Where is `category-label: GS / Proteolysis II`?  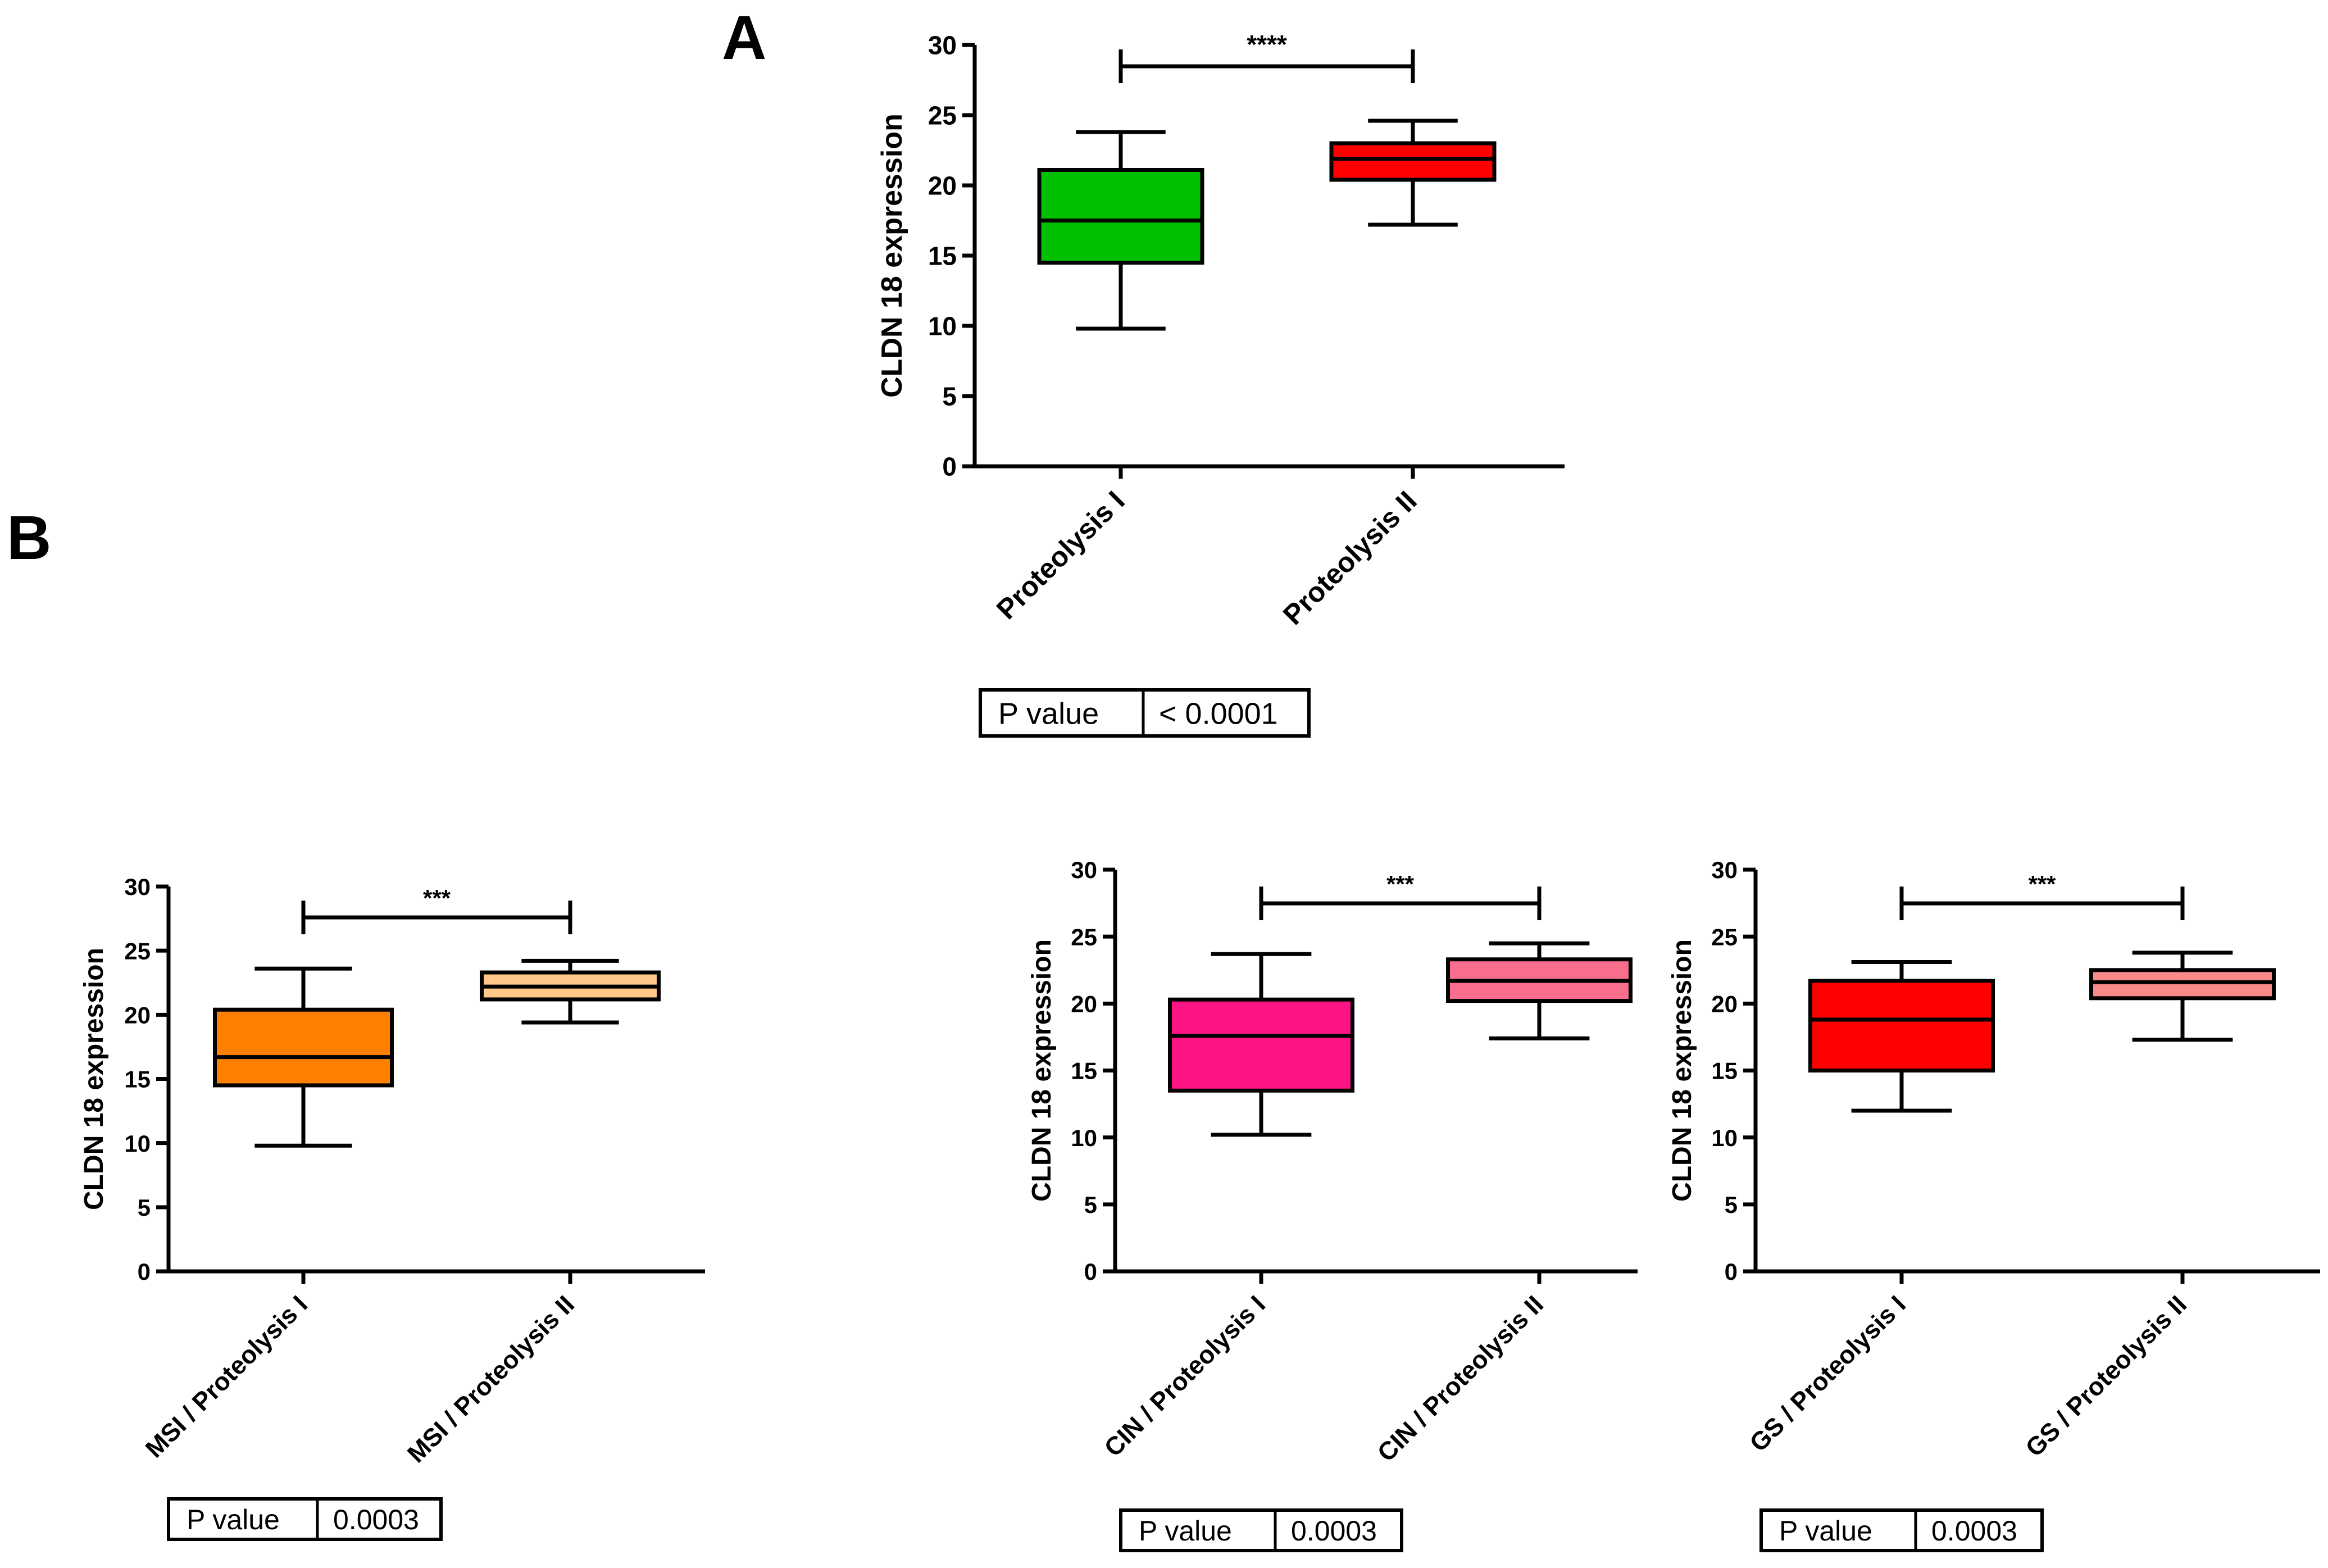 category-label: GS / Proteolysis II is located at coordinates (2106, 1376).